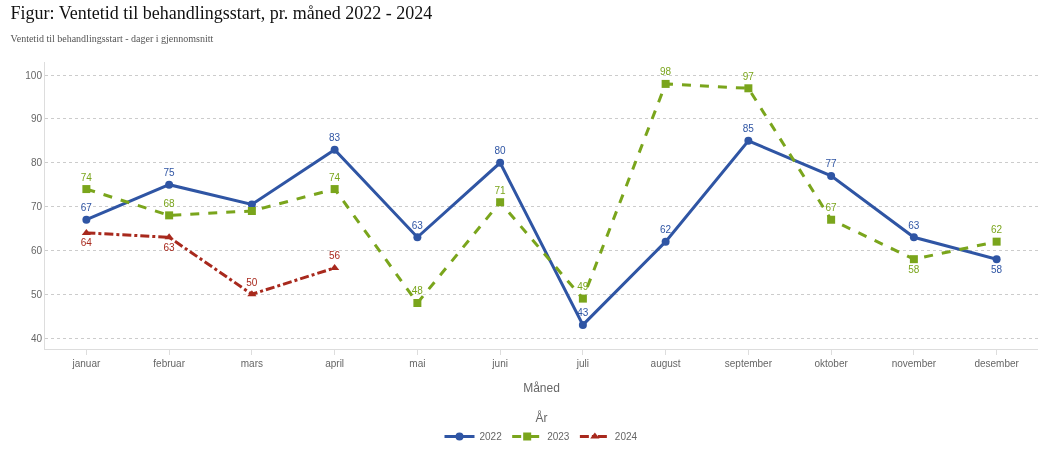 The image size is (1058, 463). Describe the element at coordinates (541, 387) in the screenshot. I see `x-axis-title: Måned` at that location.